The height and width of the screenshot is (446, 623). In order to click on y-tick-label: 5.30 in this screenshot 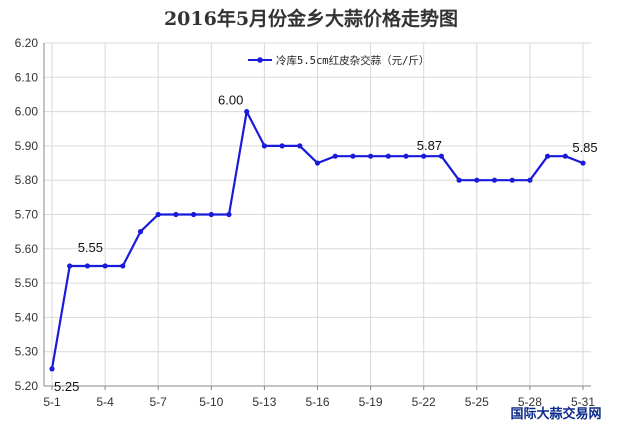, I will do `click(27, 352)`.